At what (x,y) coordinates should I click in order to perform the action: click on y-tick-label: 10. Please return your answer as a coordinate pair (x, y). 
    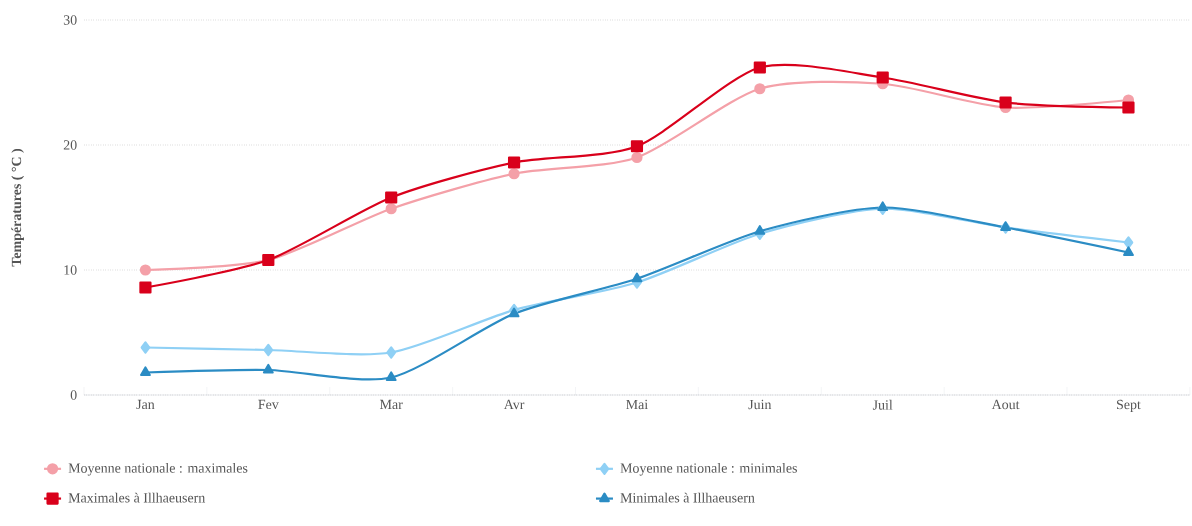
    Looking at the image, I should click on (70, 270).